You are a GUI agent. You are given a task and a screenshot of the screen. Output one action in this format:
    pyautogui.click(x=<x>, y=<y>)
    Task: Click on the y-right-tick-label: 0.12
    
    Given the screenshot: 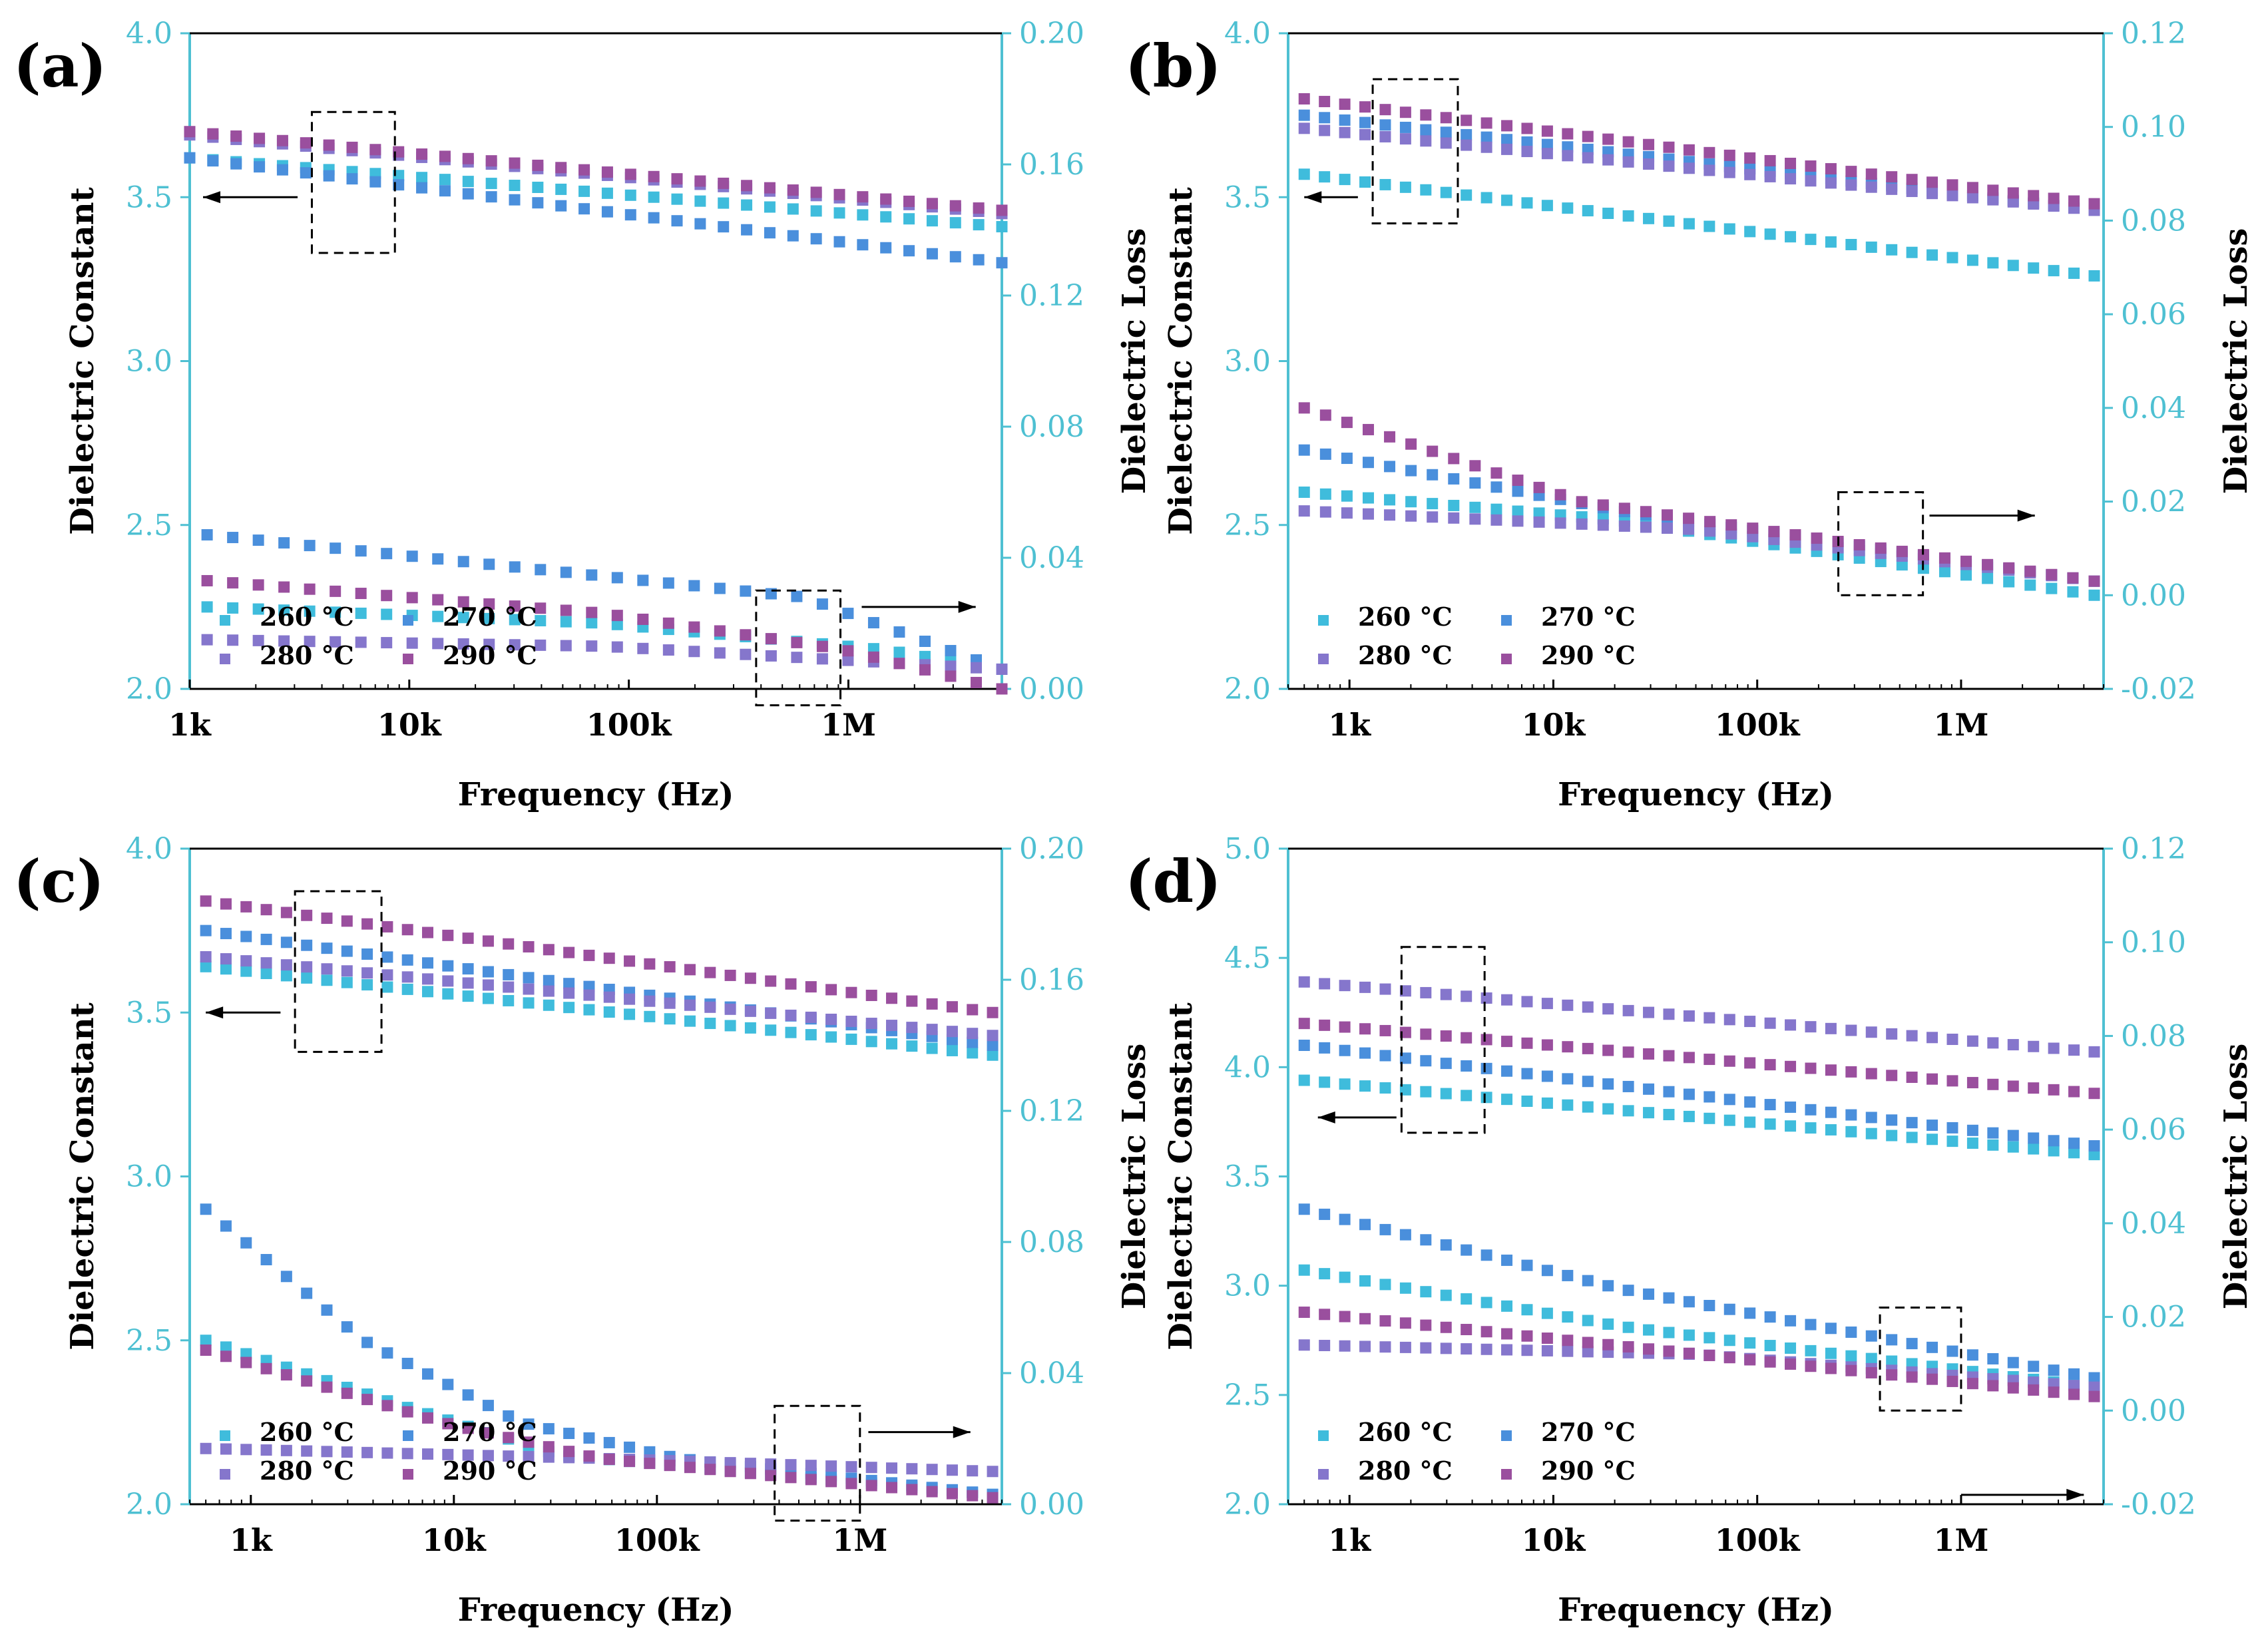 What is the action you would take?
    pyautogui.click(x=2153, y=849)
    